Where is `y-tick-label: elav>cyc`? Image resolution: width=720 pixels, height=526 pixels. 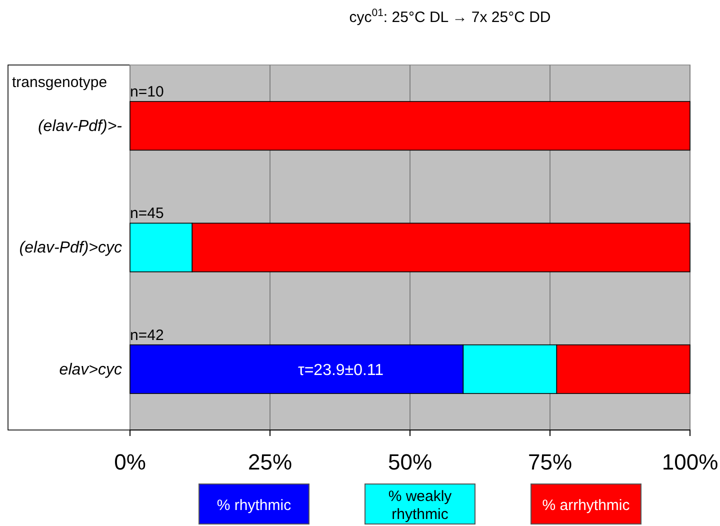 y-tick-label: elav>cyc is located at coordinates (90, 369).